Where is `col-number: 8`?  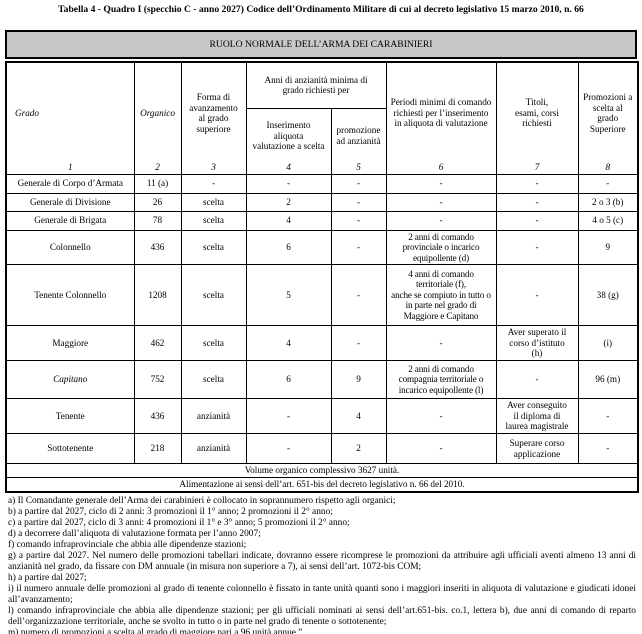
col-number: 8 is located at coordinates (608, 167).